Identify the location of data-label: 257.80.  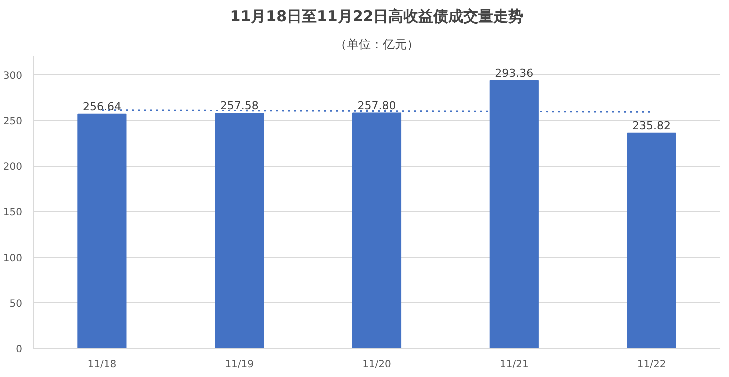
(377, 105).